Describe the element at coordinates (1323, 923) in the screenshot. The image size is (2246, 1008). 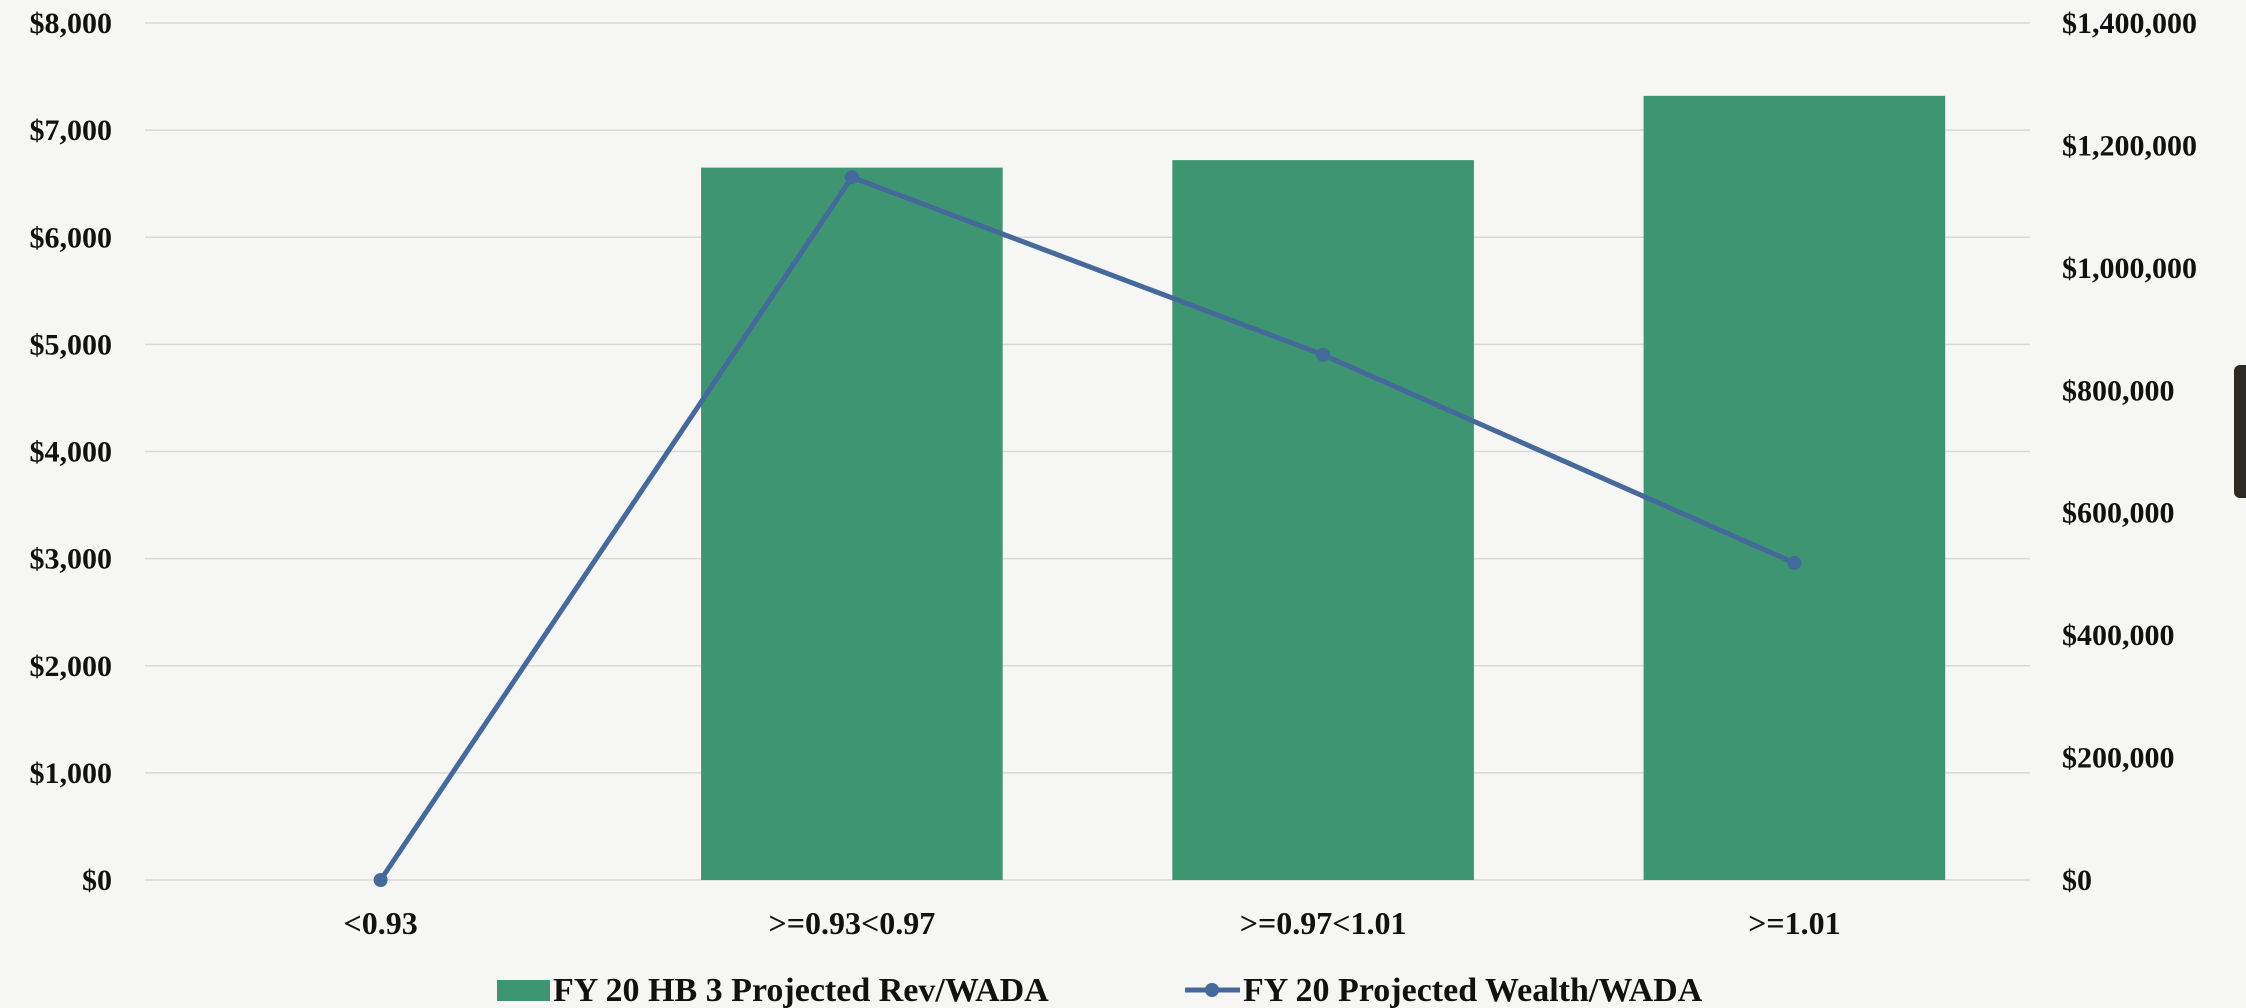
I see `x-tick-label: >=0.97<1.01` at that location.